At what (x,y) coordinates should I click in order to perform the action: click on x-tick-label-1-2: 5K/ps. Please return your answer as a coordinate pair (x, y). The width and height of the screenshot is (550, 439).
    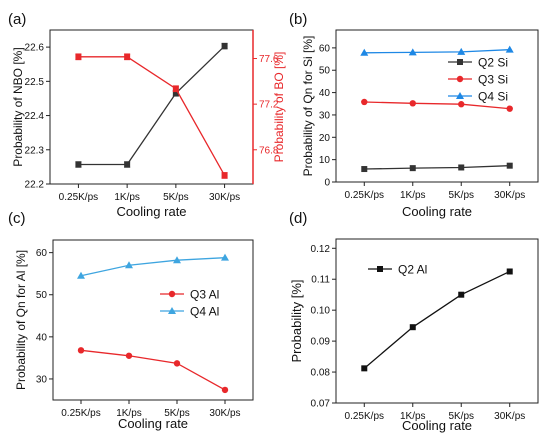
    Looking at the image, I should click on (461, 195).